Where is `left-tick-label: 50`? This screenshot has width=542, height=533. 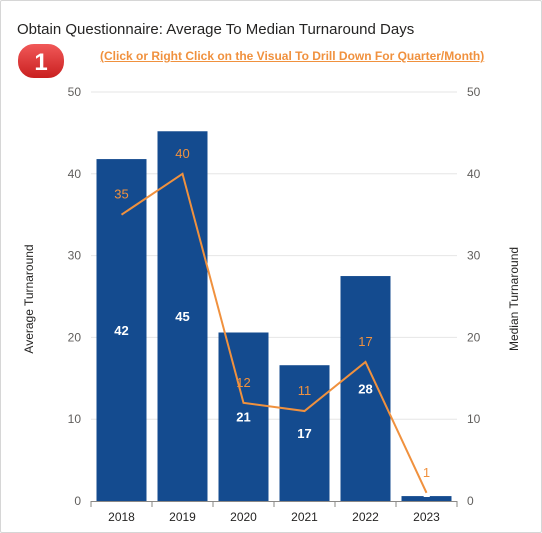 left-tick-label: 50 is located at coordinates (75, 92).